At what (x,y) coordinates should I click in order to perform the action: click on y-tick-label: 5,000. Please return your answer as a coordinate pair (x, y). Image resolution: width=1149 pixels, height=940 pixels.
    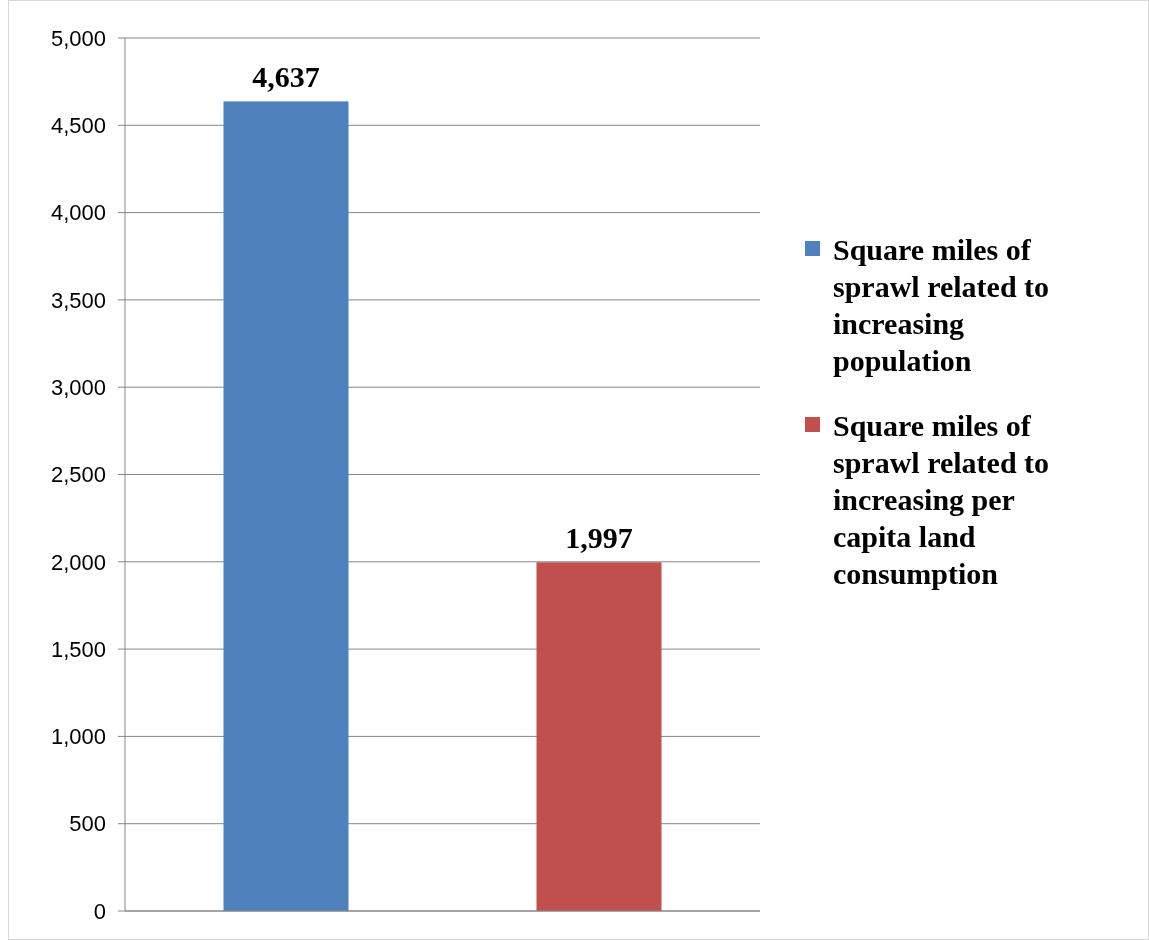
    Looking at the image, I should click on (78, 38).